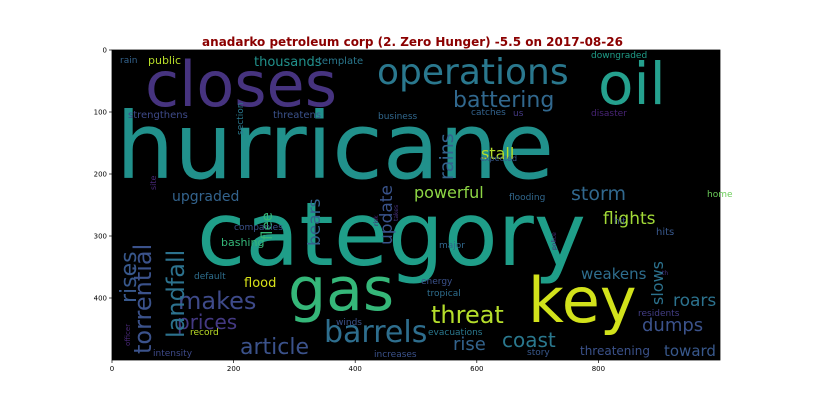  What do you see at coordinates (355, 369) in the screenshot?
I see `x-tick-label: 400` at bounding box center [355, 369].